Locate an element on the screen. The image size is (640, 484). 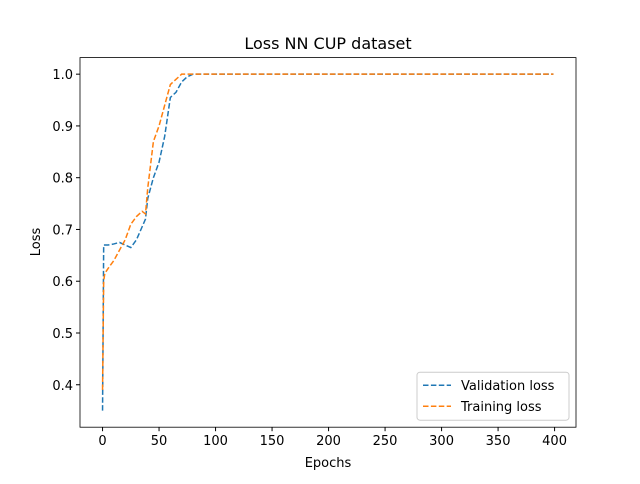
legend-box is located at coordinates (493, 396).